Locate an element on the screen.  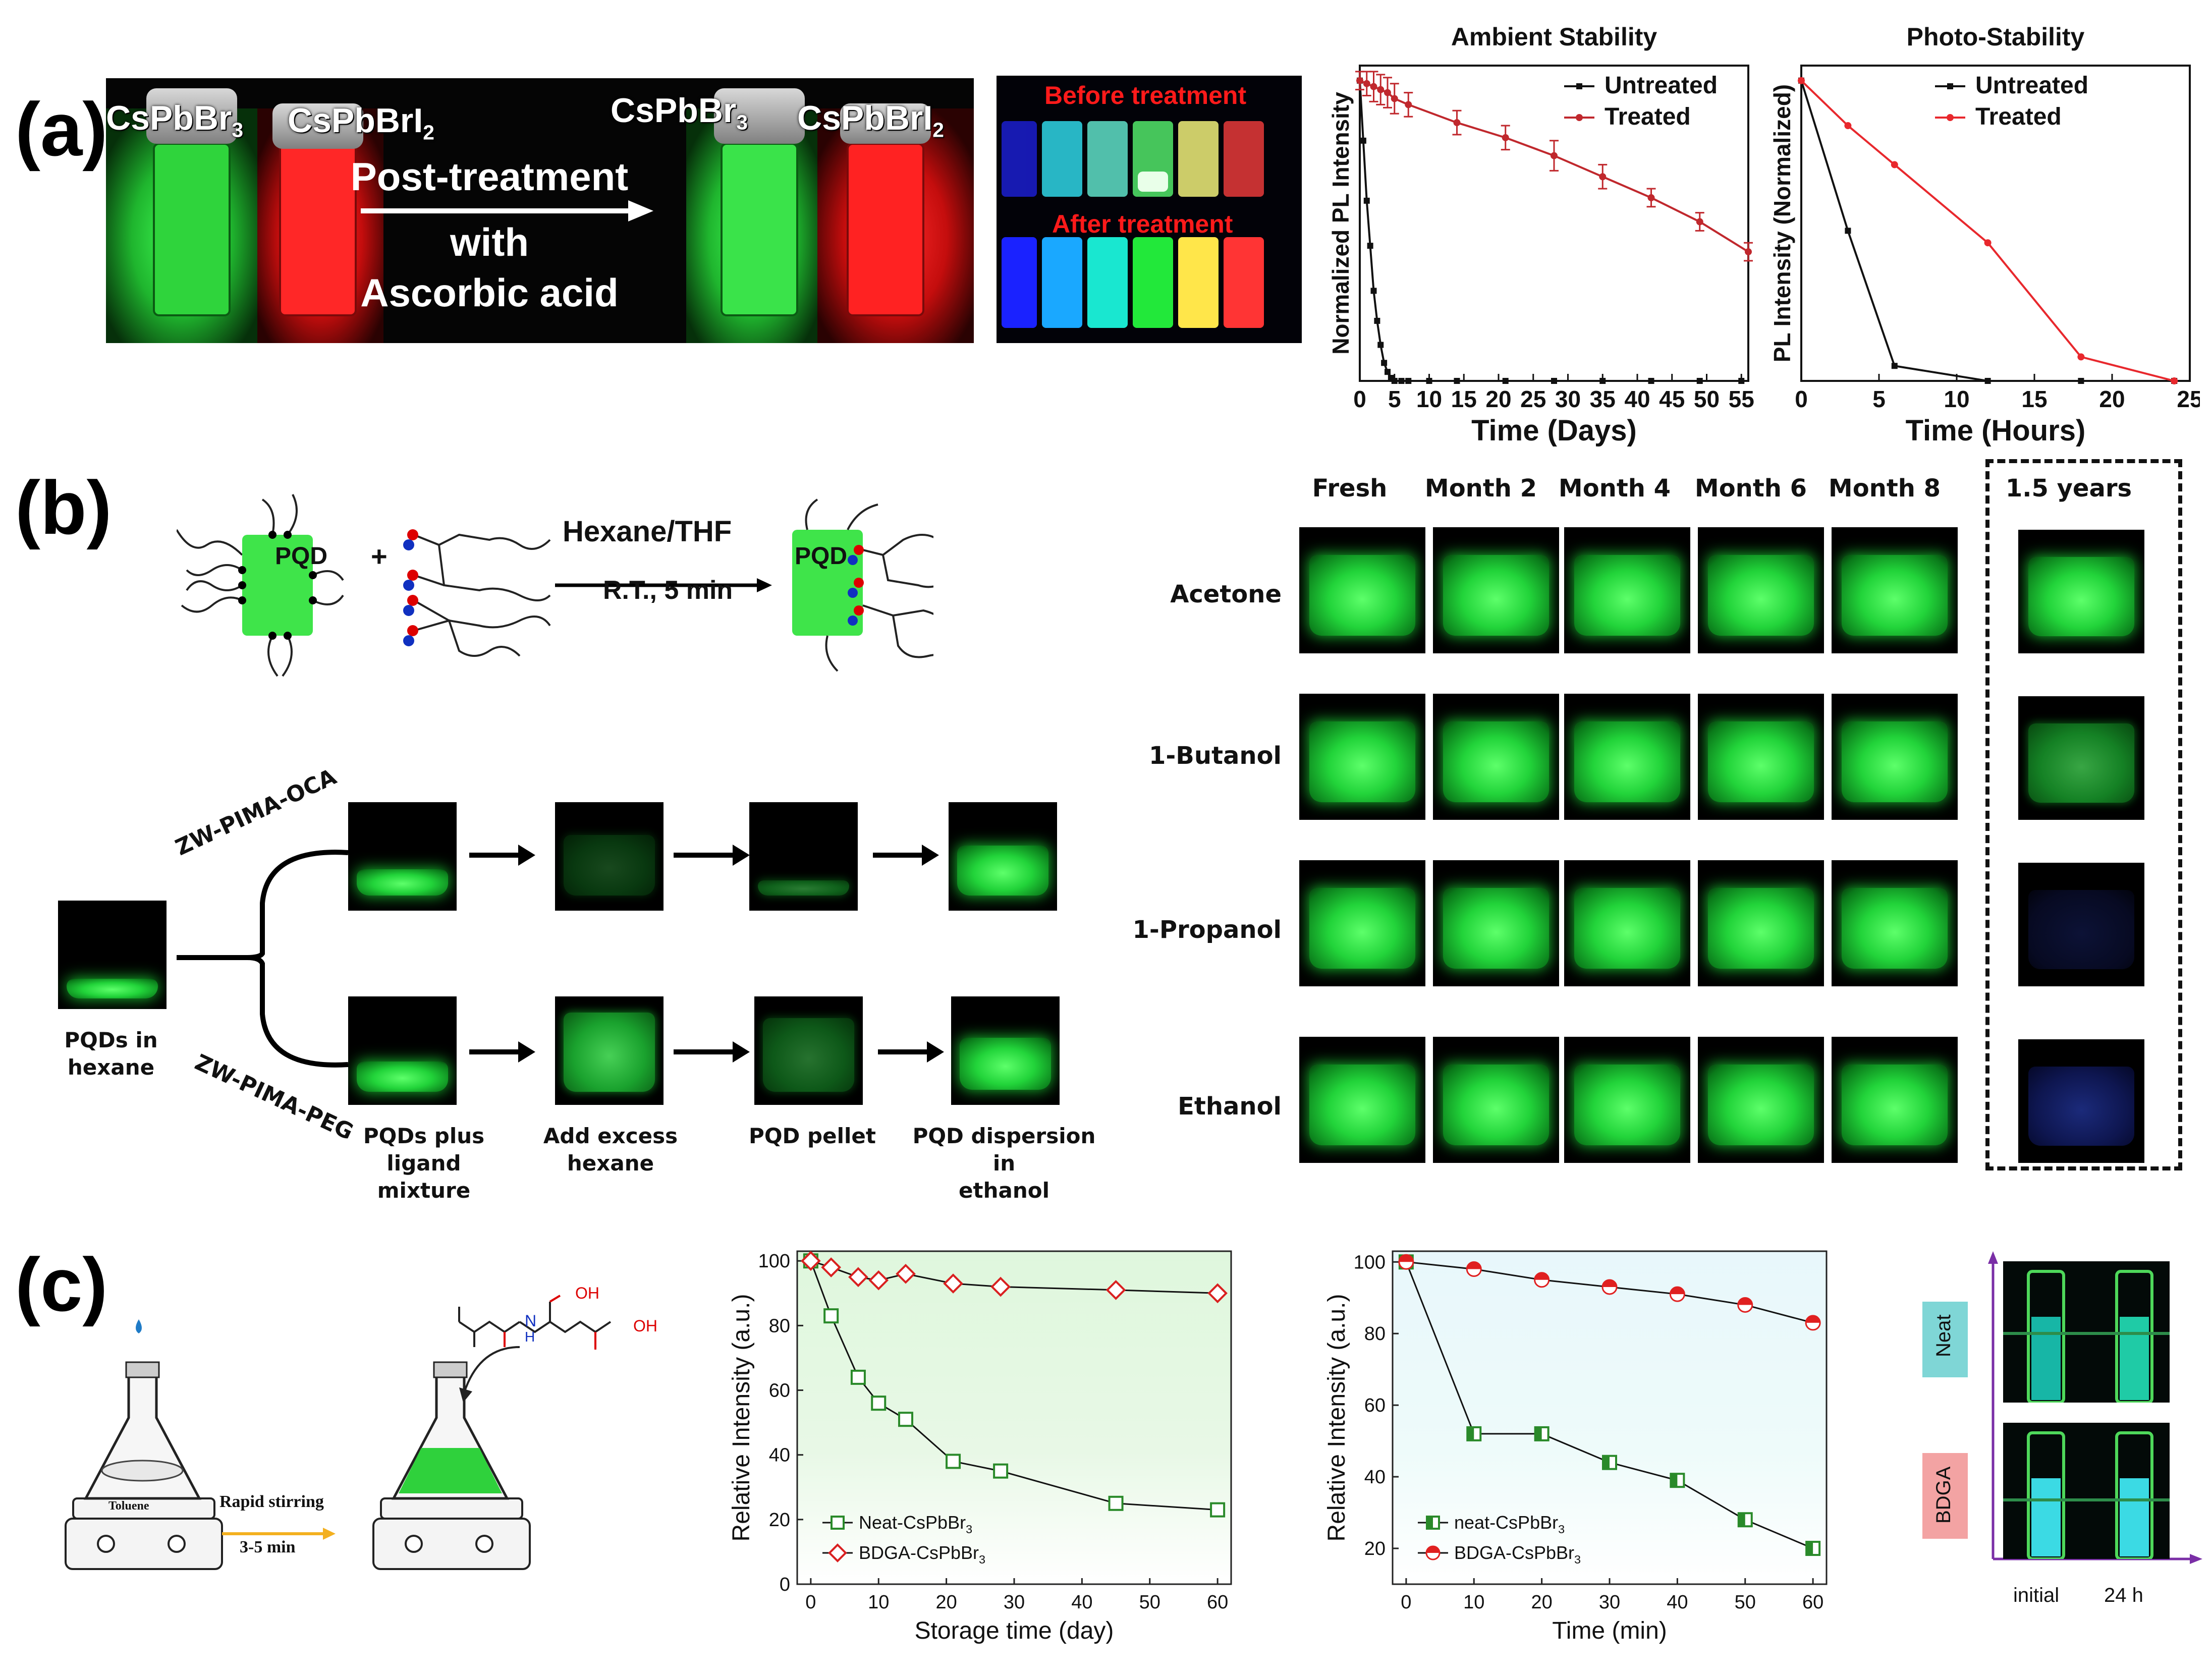
data-point-neat-fill is located at coordinates (1809, 1548).